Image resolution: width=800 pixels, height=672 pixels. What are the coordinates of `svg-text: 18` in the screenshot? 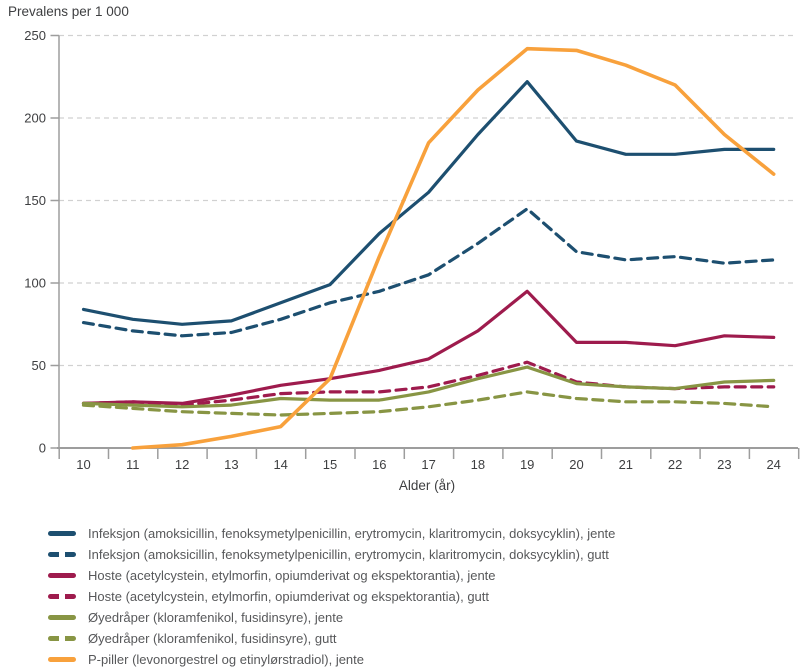 It's located at (478, 464).